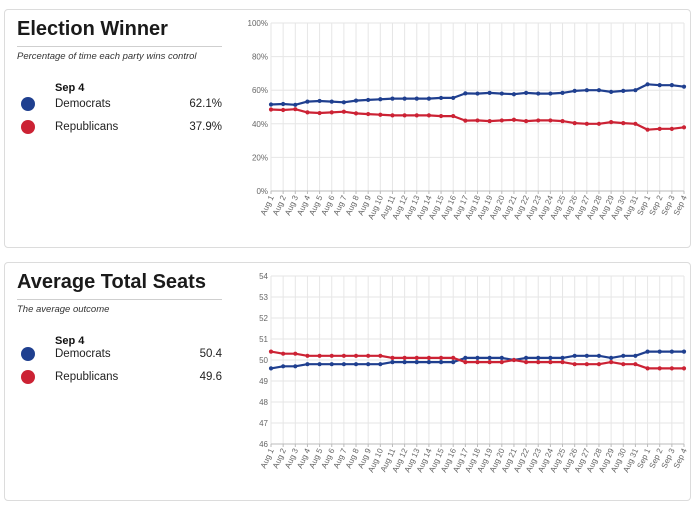 The width and height of the screenshot is (700, 507). Describe the element at coordinates (83, 354) in the screenshot. I see `legend-name: Democrats` at that location.